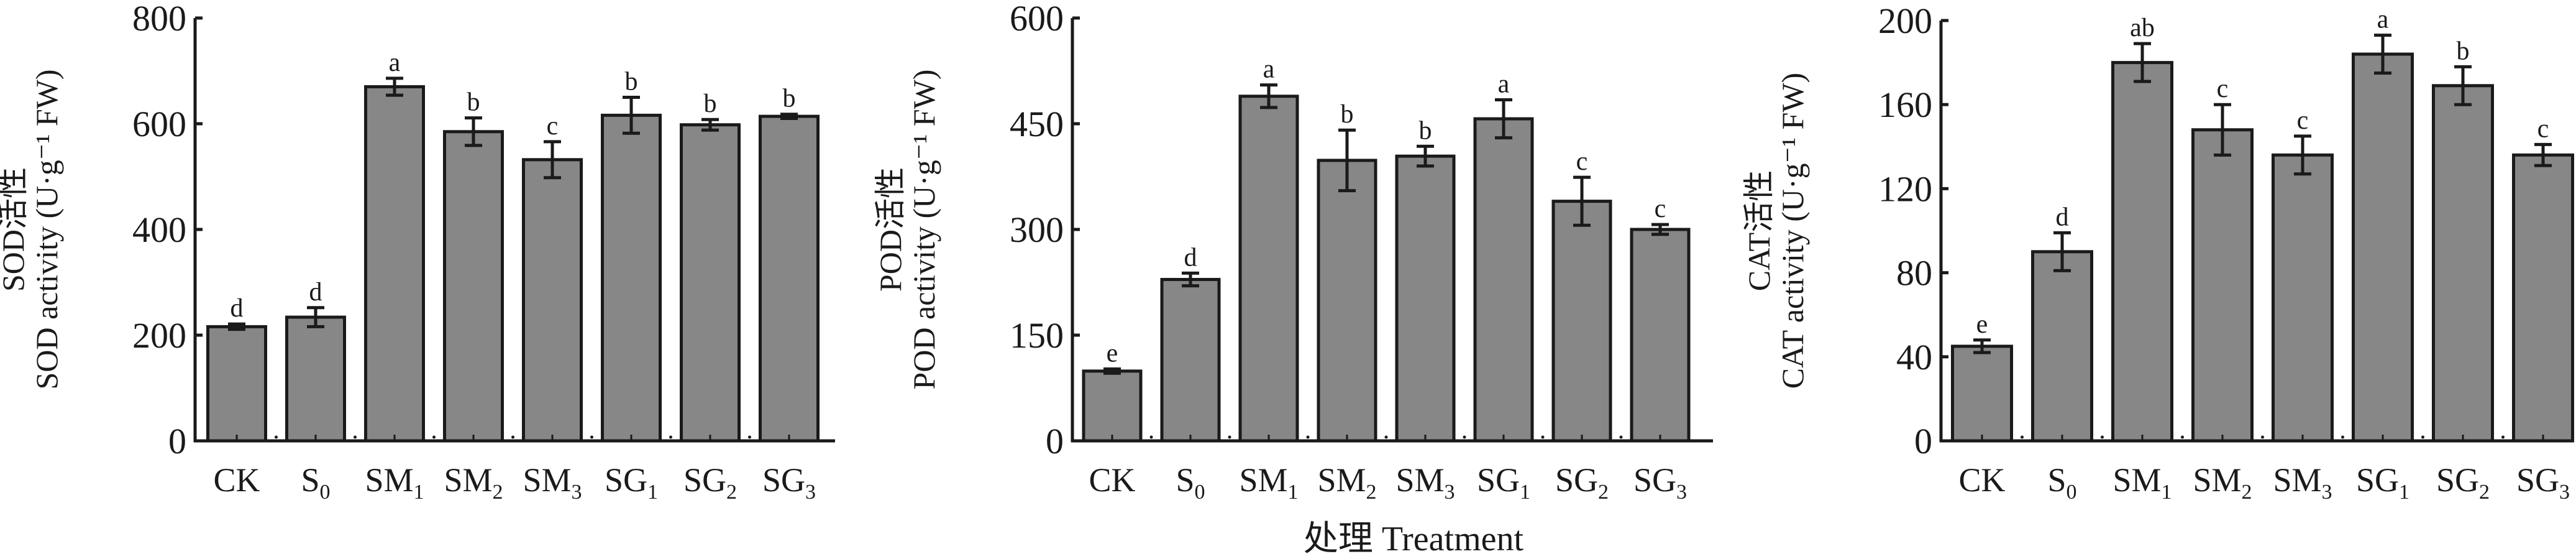  Describe the element at coordinates (1905, 105) in the screenshot. I see `y-tick-label: 160` at that location.